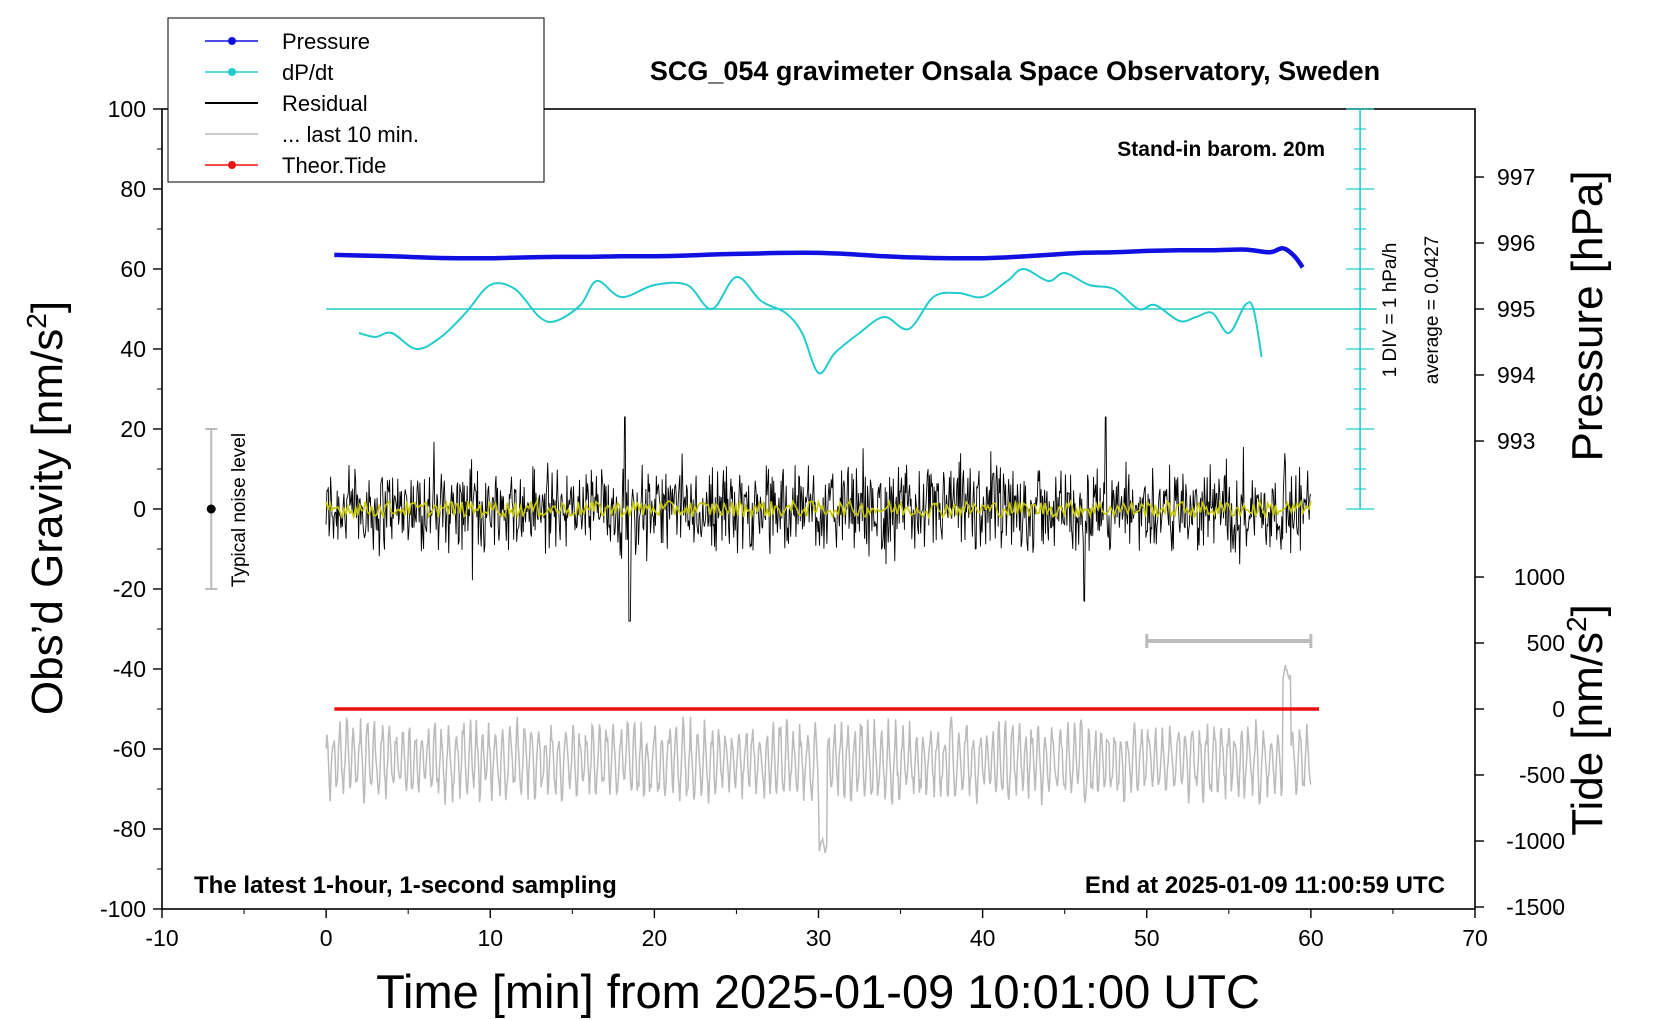  Describe the element at coordinates (139, 509) in the screenshot. I see `y-tick-label: 0` at that location.